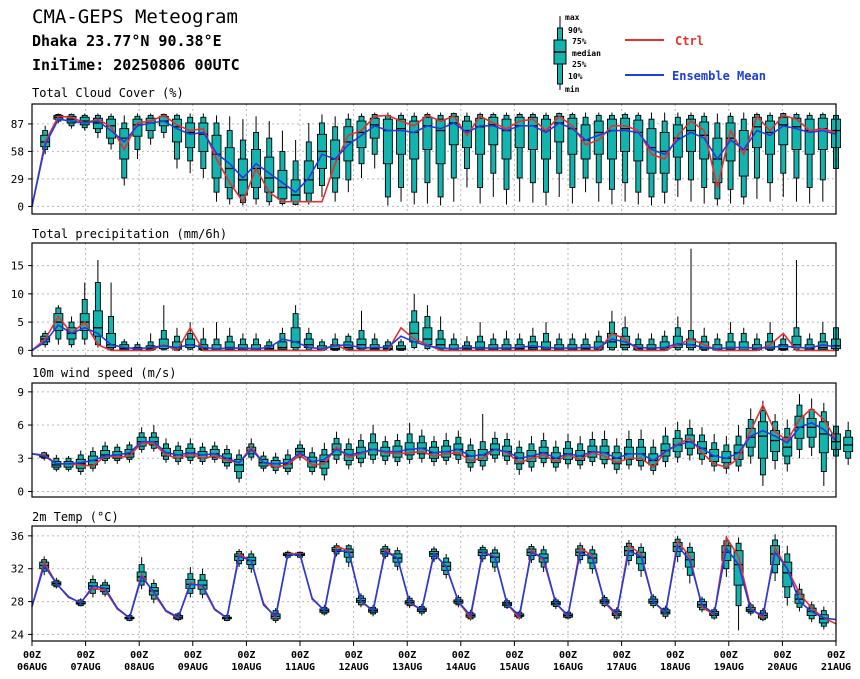  What do you see at coordinates (17, 124) in the screenshot?
I see `y-tick-label: 87` at bounding box center [17, 124].